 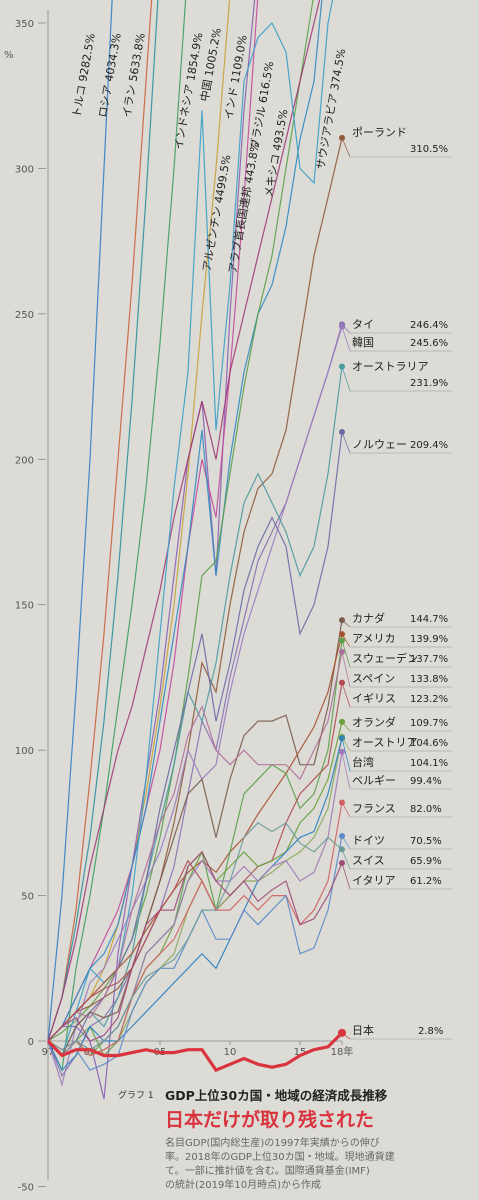 I want to click on value-norway: 209.4%, so click(x=429, y=445).